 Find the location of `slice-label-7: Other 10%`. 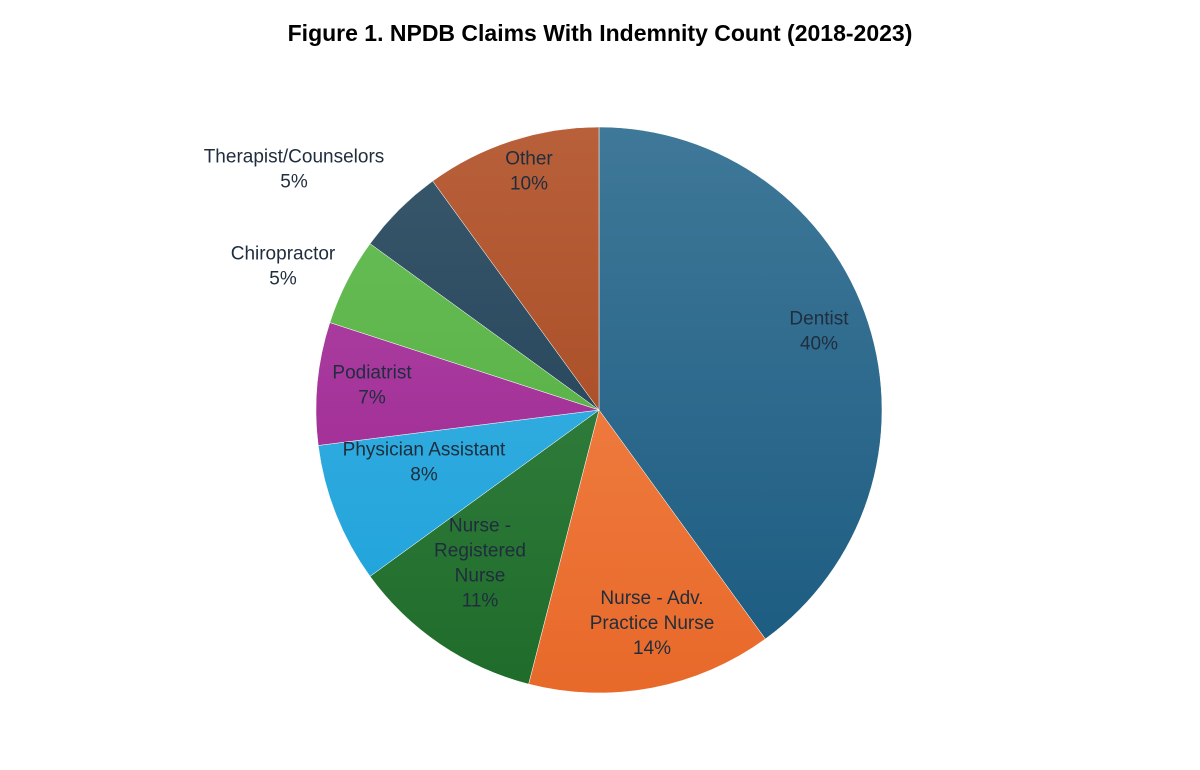

slice-label-7: Other 10% is located at coordinates (529, 172).